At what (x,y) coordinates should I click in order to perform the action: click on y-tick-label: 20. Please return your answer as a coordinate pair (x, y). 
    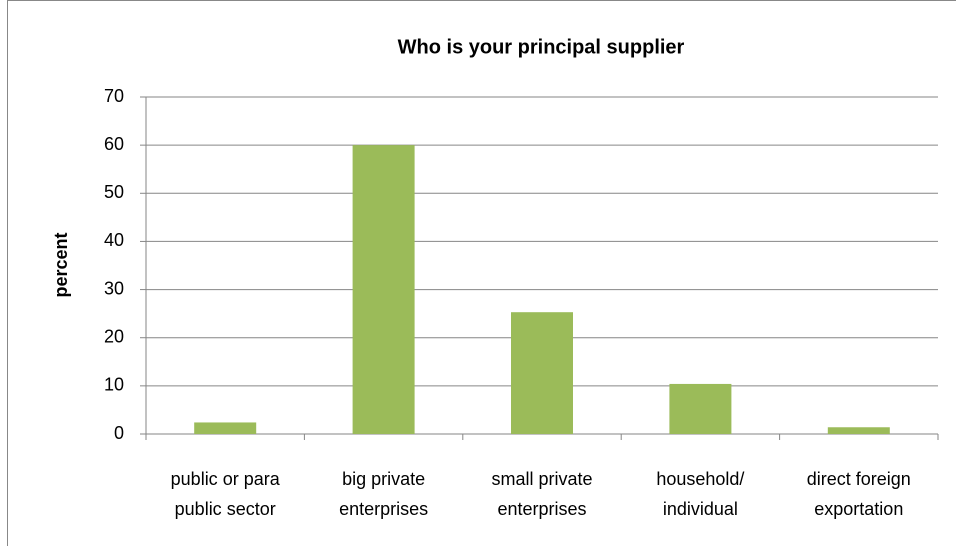
    Looking at the image, I should click on (114, 336).